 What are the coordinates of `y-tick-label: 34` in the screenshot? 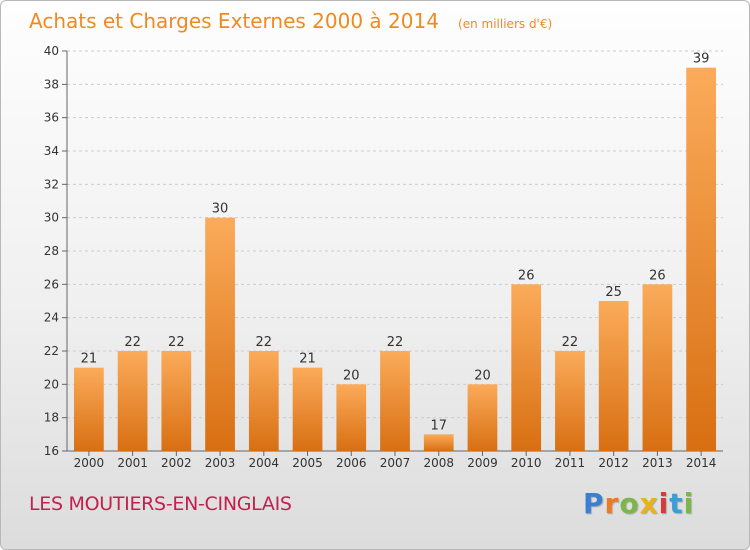 It's located at (51, 151).